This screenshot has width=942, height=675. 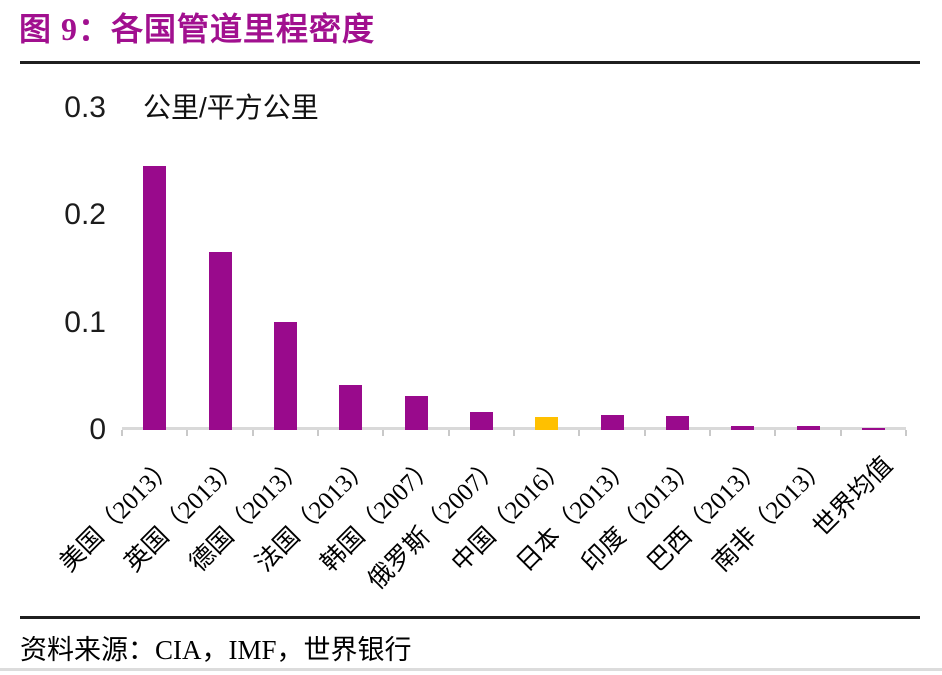 I want to click on y-tick-label: 0.3, so click(x=85, y=107).